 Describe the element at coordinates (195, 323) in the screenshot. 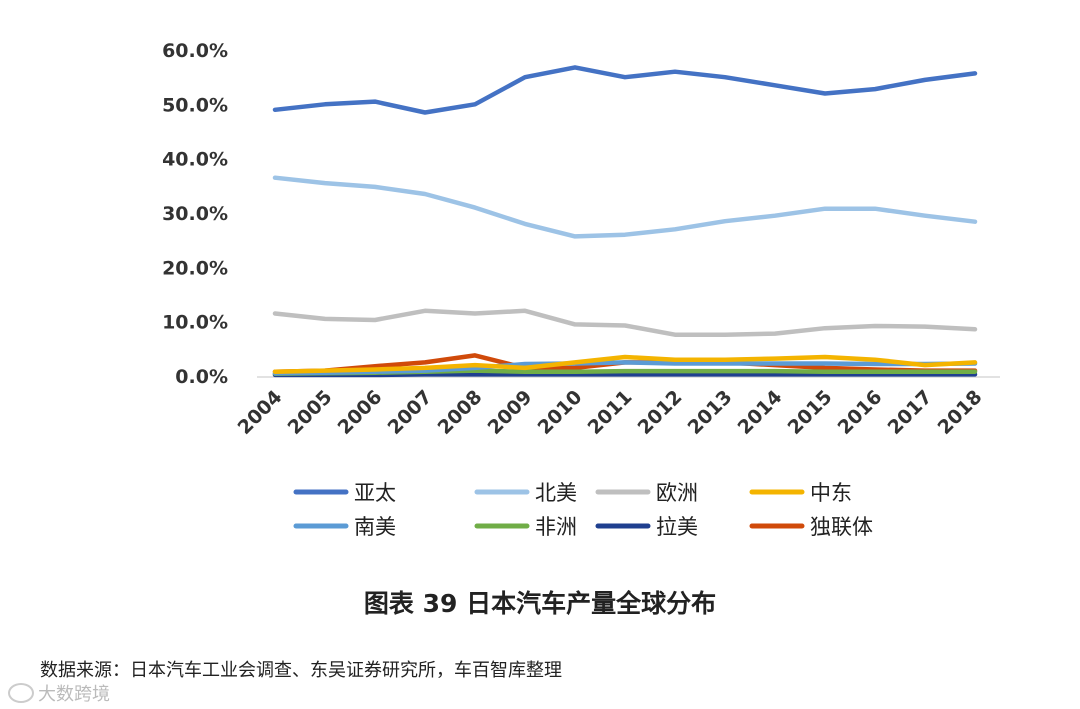

I see `y-tick-label: 10.0%` at that location.